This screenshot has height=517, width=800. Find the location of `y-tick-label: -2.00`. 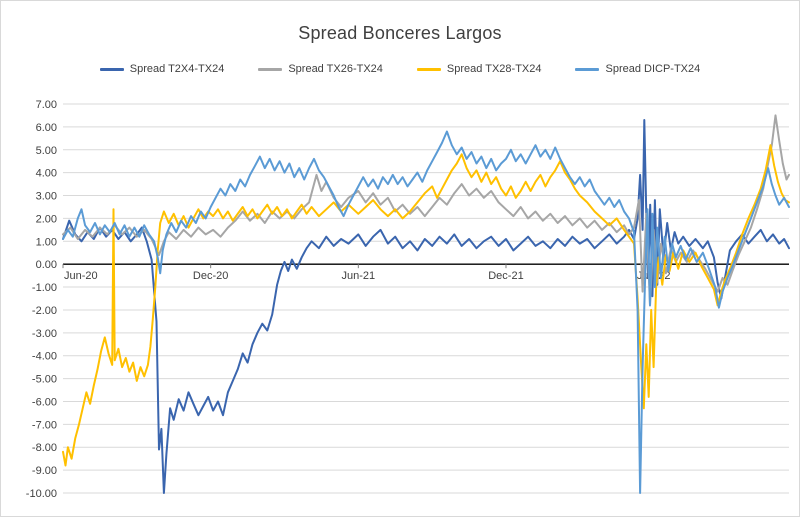

y-tick-label: -2.00 is located at coordinates (44, 311).